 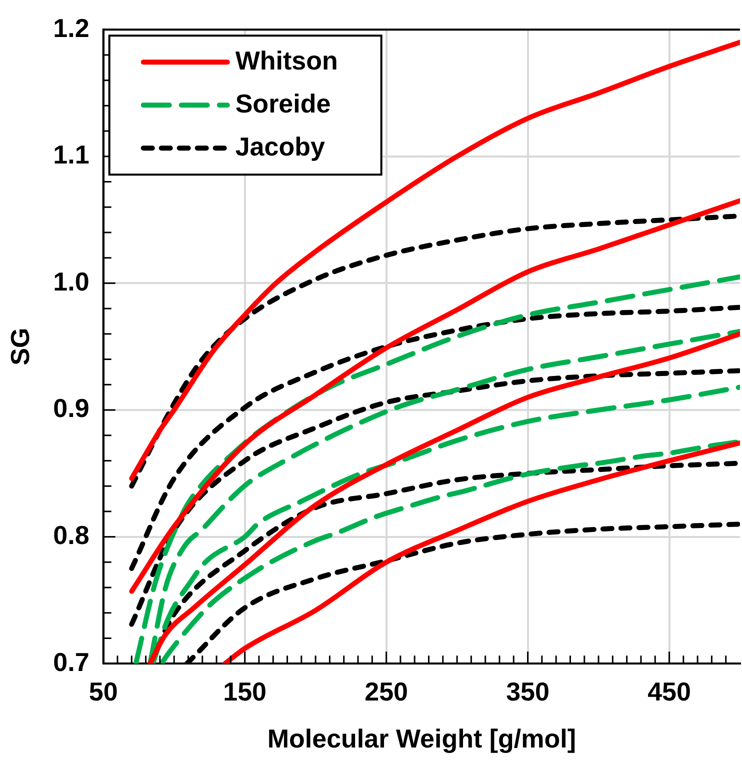 What do you see at coordinates (103, 691) in the screenshot?
I see `x-tick-label: 50` at bounding box center [103, 691].